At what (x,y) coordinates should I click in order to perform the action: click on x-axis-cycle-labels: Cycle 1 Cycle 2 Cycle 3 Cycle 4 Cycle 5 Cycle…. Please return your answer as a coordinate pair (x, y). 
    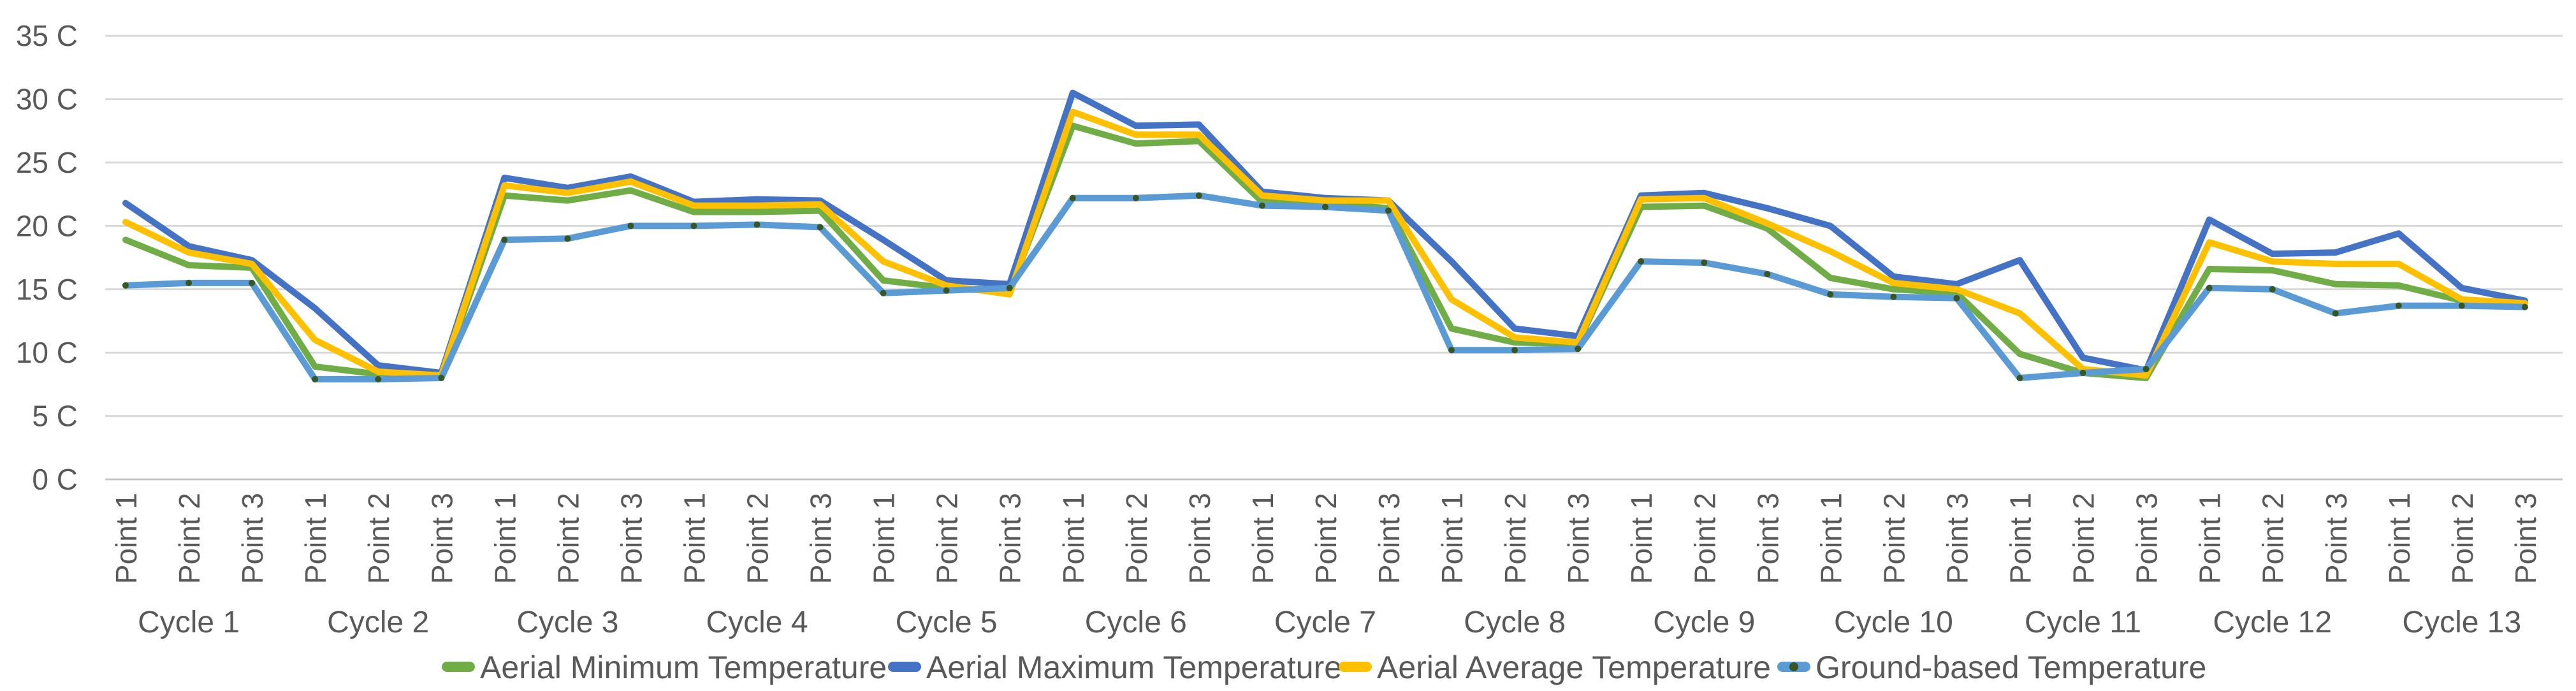
    Looking at the image, I should click on (1329, 622).